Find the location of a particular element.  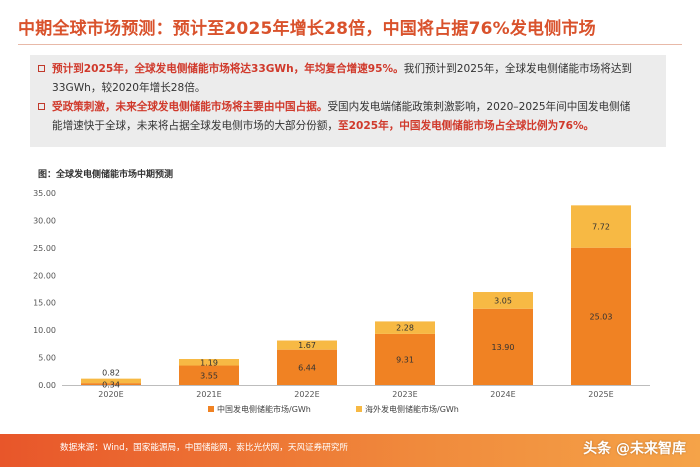

data-label-china: 6.44 is located at coordinates (307, 367).